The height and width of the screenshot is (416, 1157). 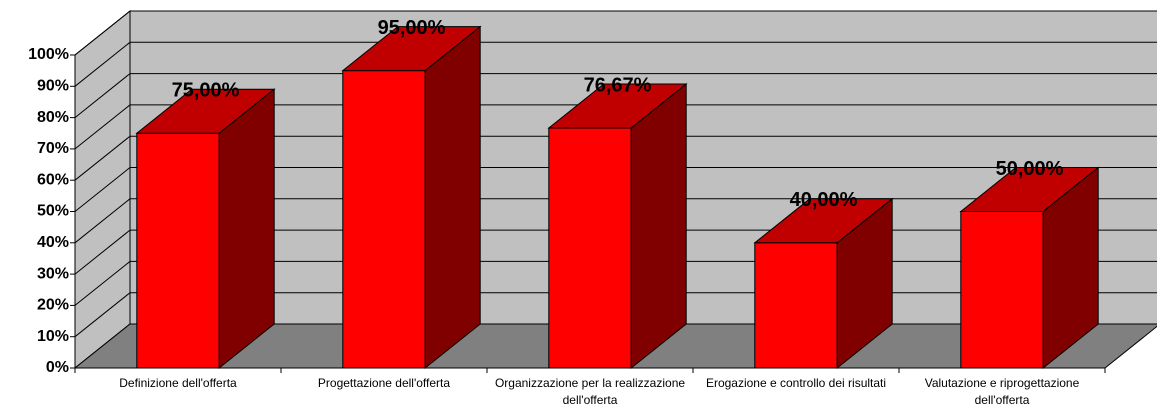 What do you see at coordinates (53, 211) in the screenshot?
I see `y-tick-label: 50%` at bounding box center [53, 211].